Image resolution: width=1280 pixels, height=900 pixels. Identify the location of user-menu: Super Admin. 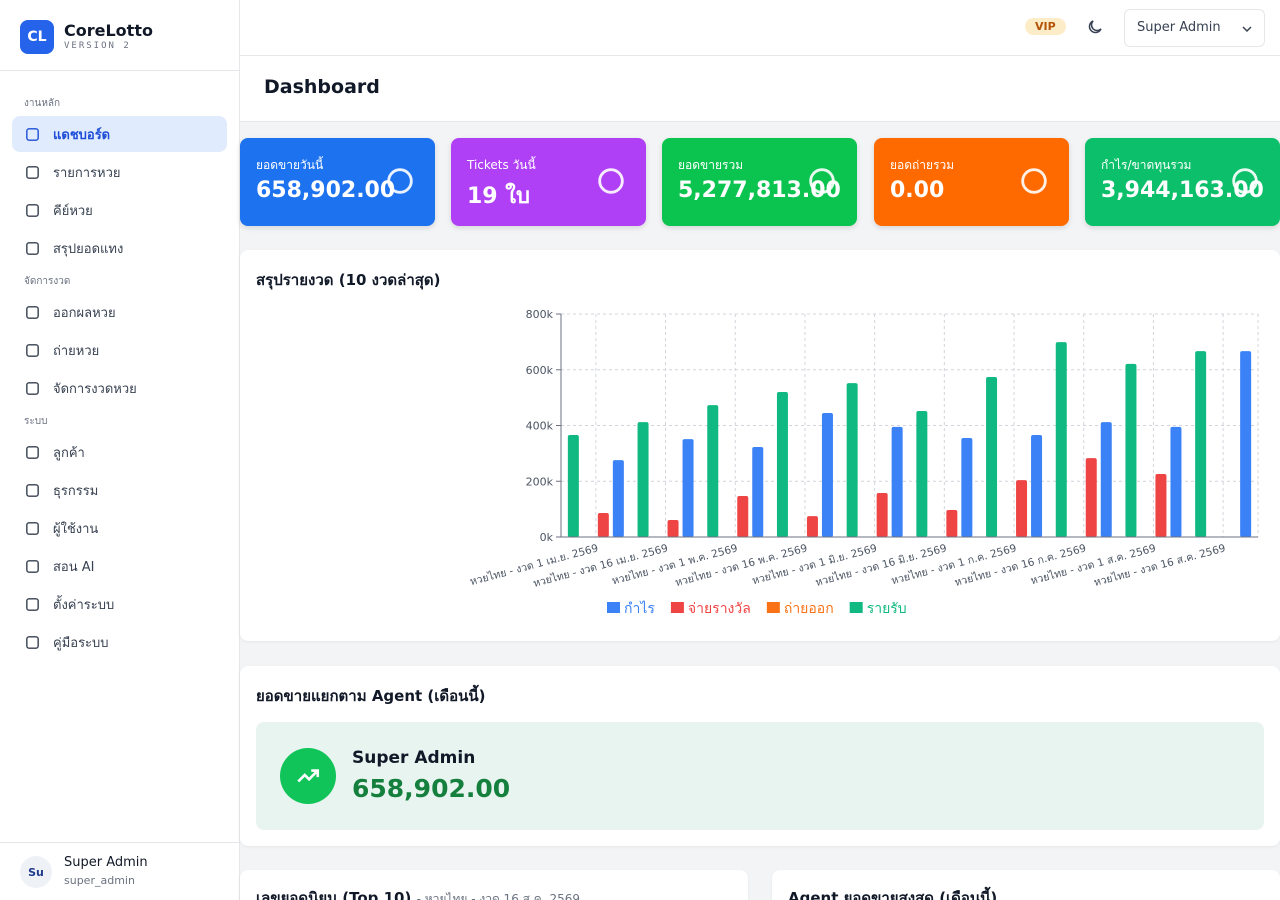
(1194, 28).